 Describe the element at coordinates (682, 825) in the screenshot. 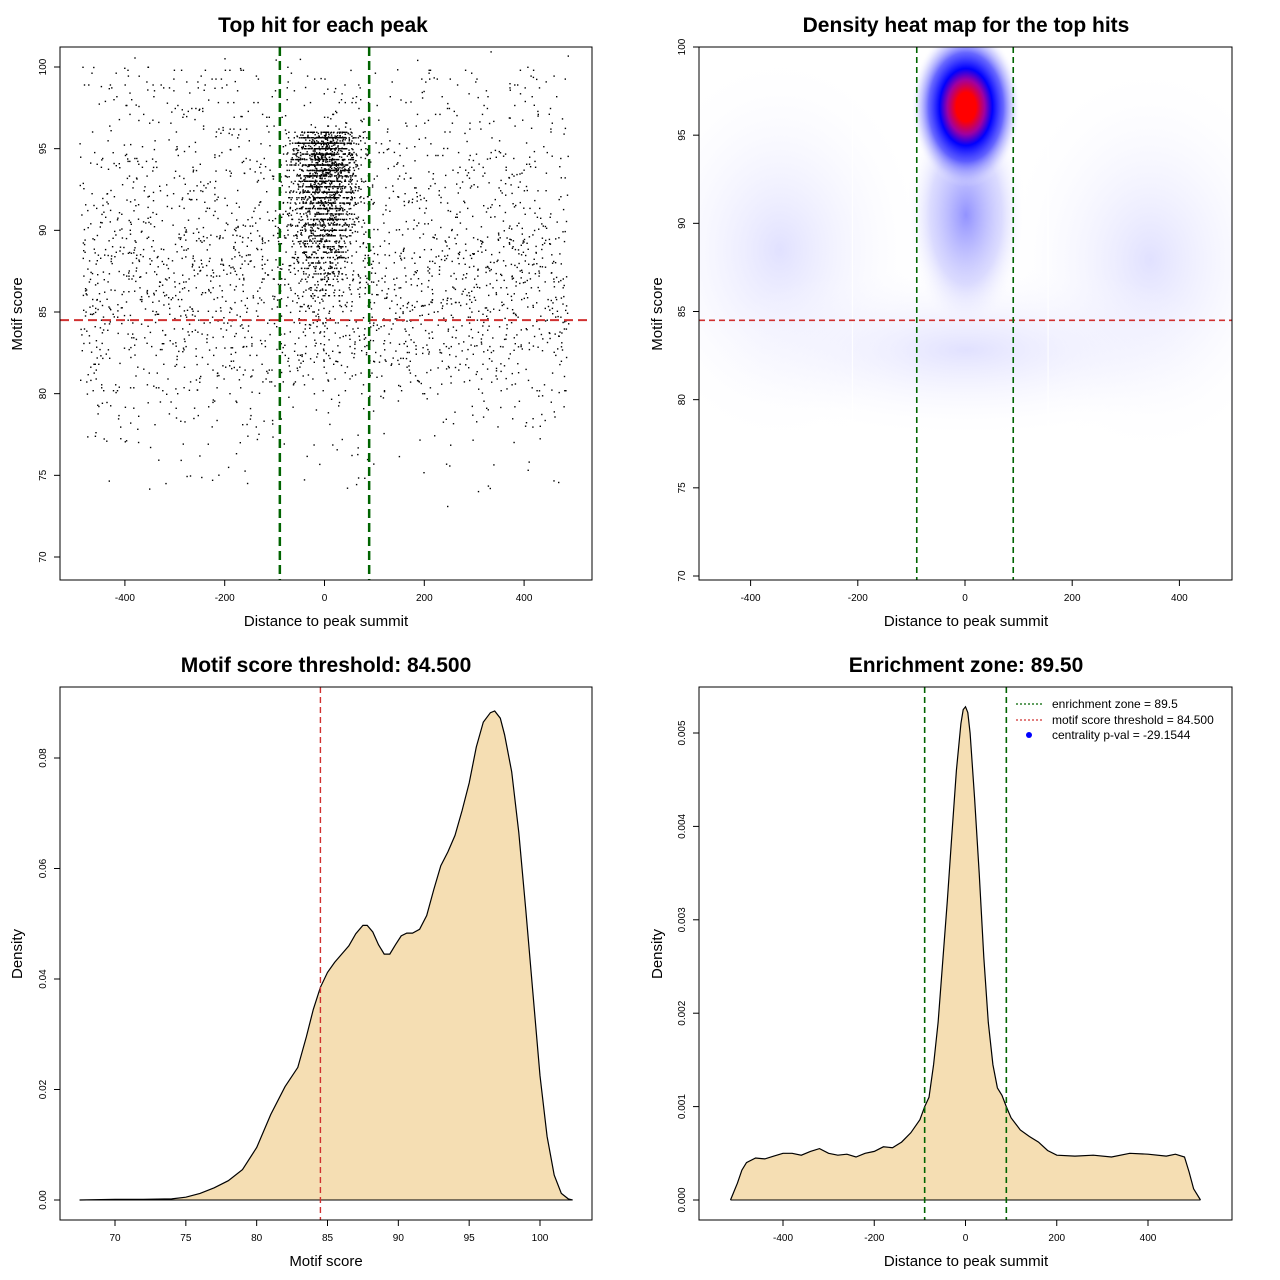

I see `panel-4-ytick-label: 0.004` at that location.